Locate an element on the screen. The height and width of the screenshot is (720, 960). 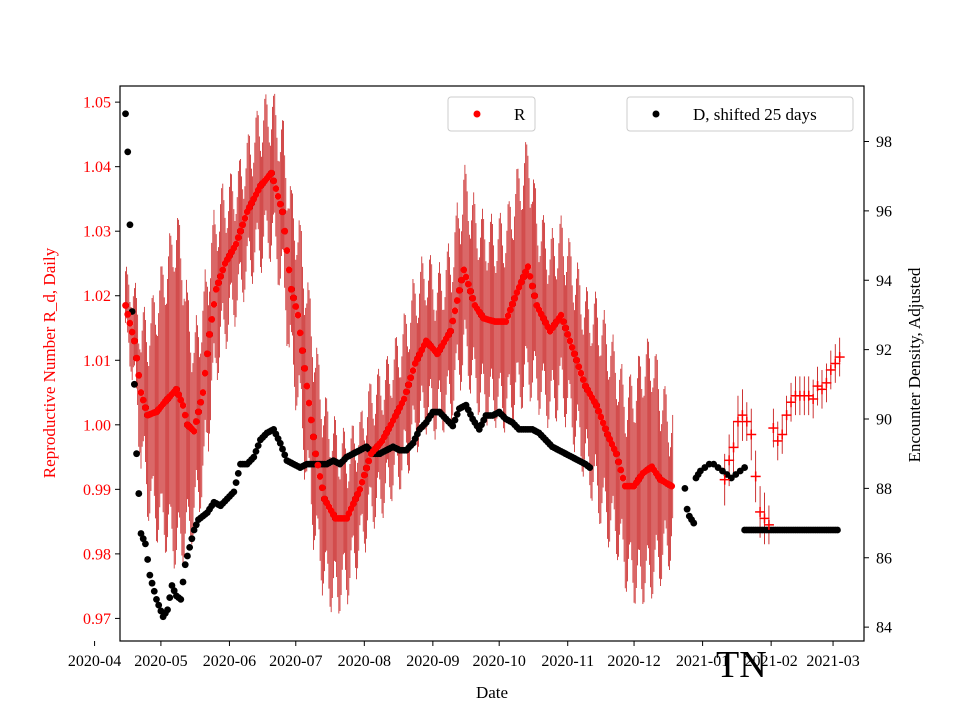
right-y-tick-label: 94 is located at coordinates (884, 281).